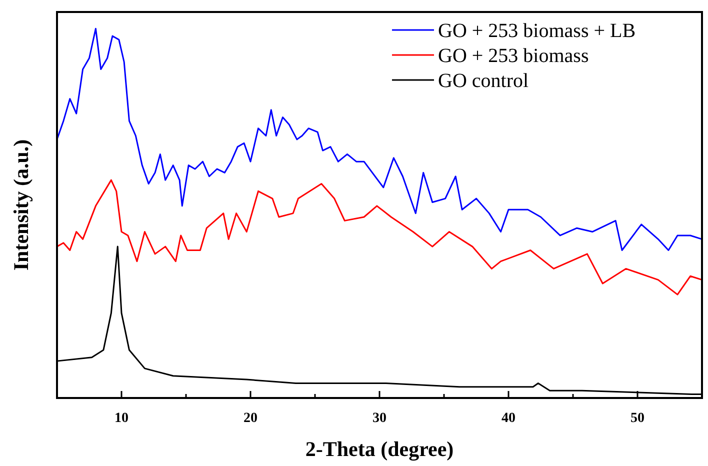  Describe the element at coordinates (483, 81) in the screenshot. I see `legend-label: GO control` at that location.